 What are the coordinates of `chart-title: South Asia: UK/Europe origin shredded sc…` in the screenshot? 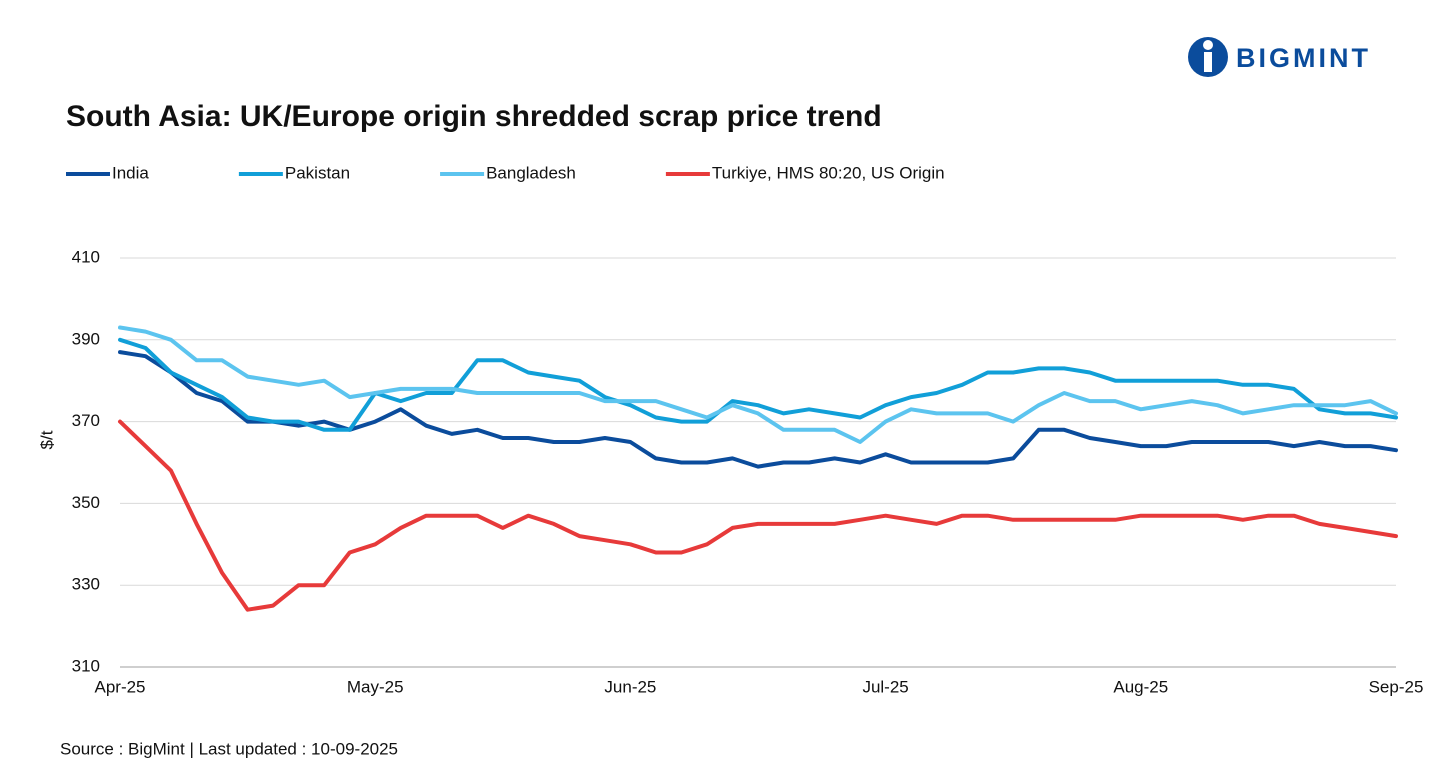 It's located at (474, 116).